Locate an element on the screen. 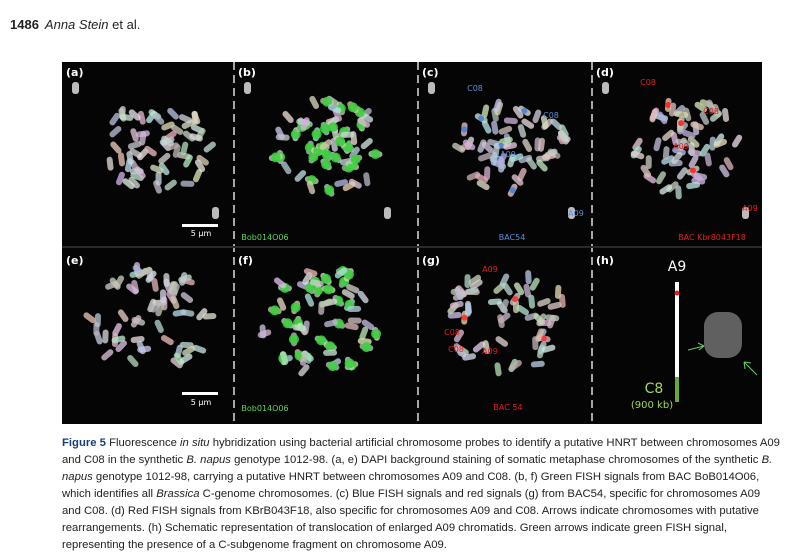 The image size is (807, 556). panel-text: BAC54 is located at coordinates (512, 237).